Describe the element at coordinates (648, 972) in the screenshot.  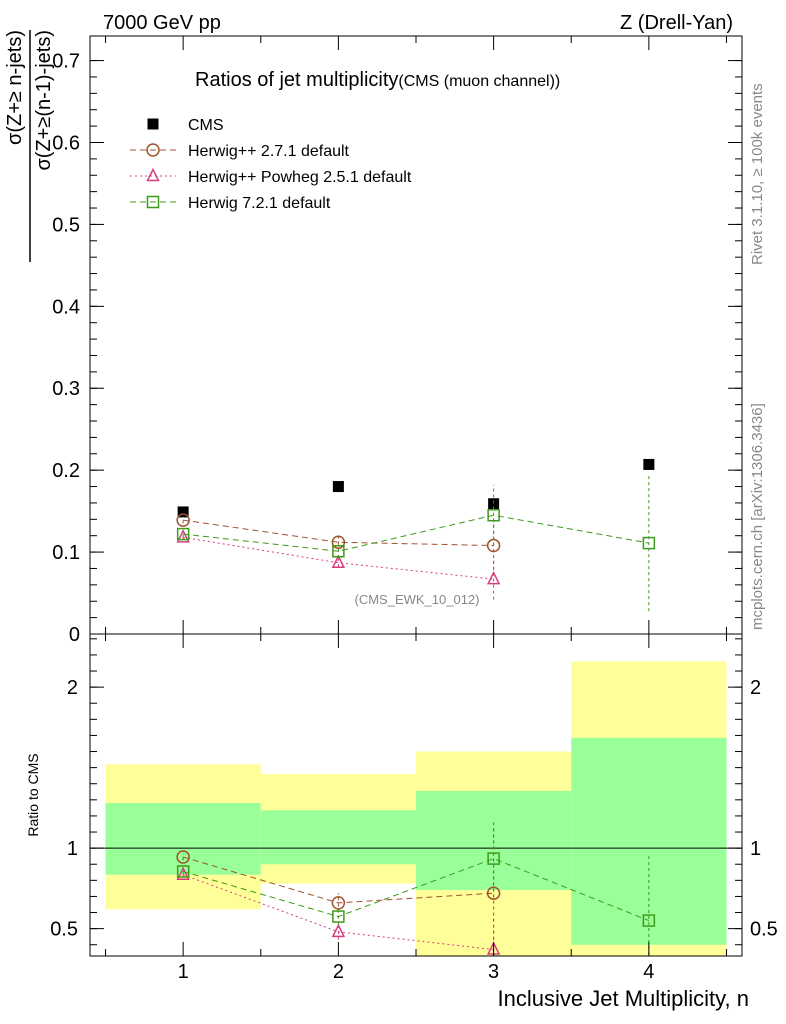
I see `xtick-label: 4` at that location.